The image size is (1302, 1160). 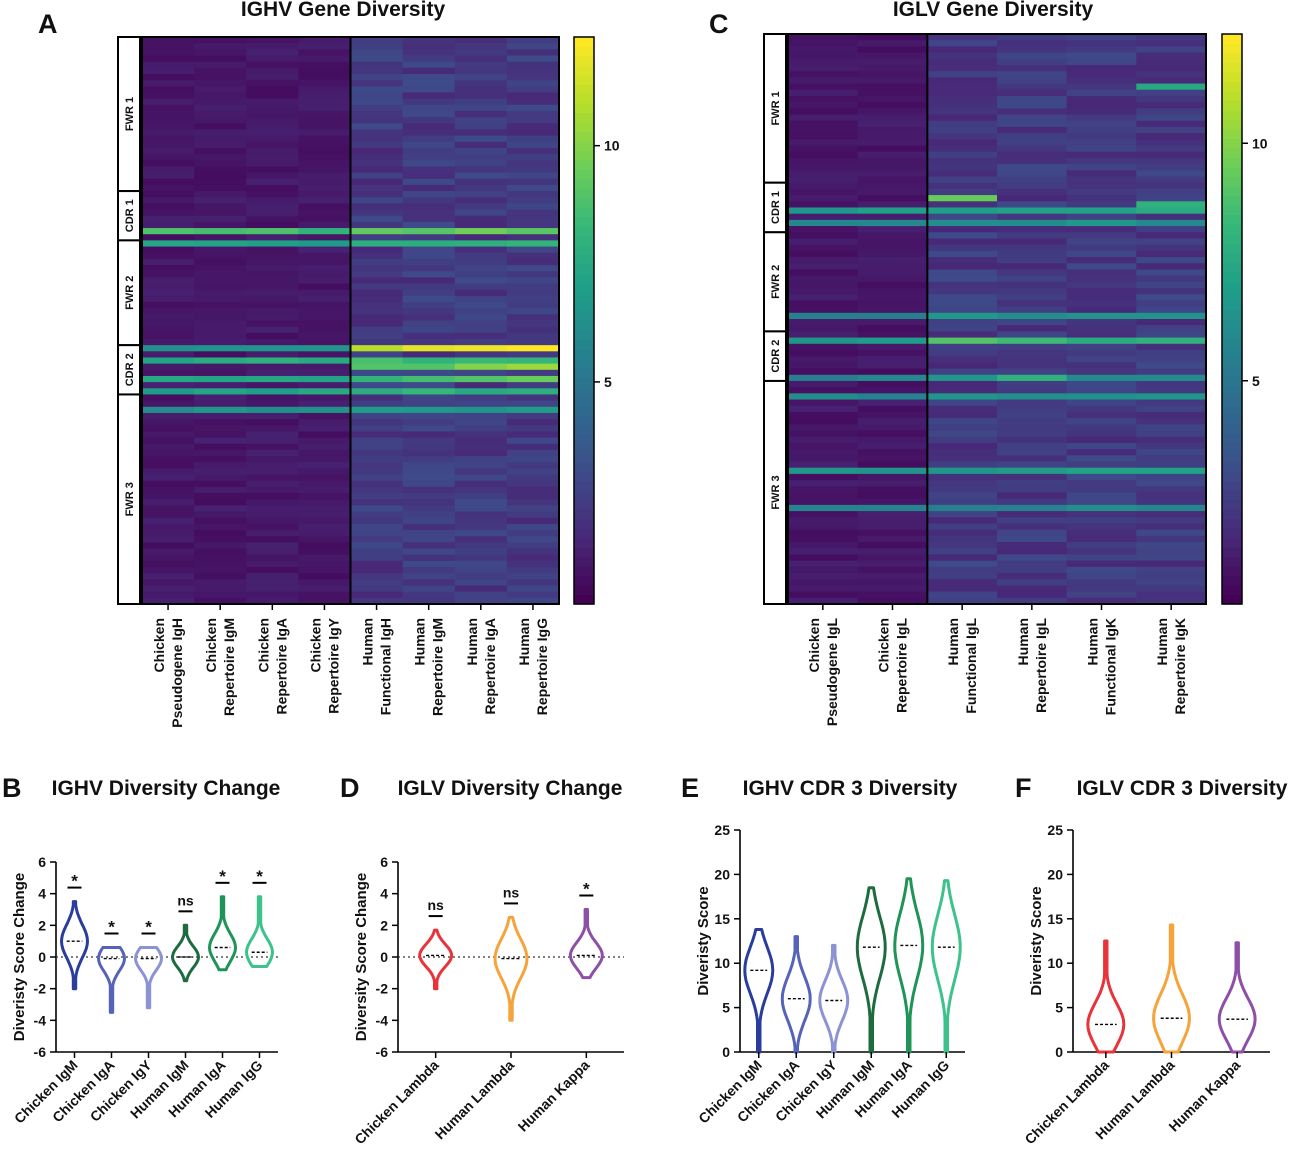 I want to click on x-category-label: Chicken Lambda, so click(x=396, y=1102).